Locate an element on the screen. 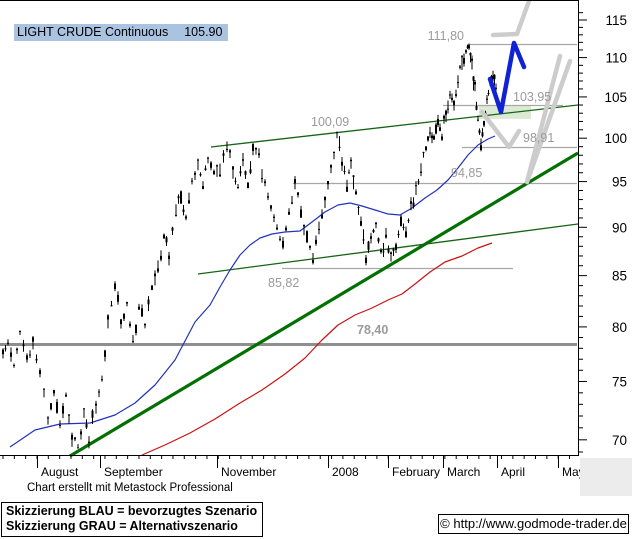 This screenshot has height=539, width=632. x-month-label: February is located at coordinates (416, 472).